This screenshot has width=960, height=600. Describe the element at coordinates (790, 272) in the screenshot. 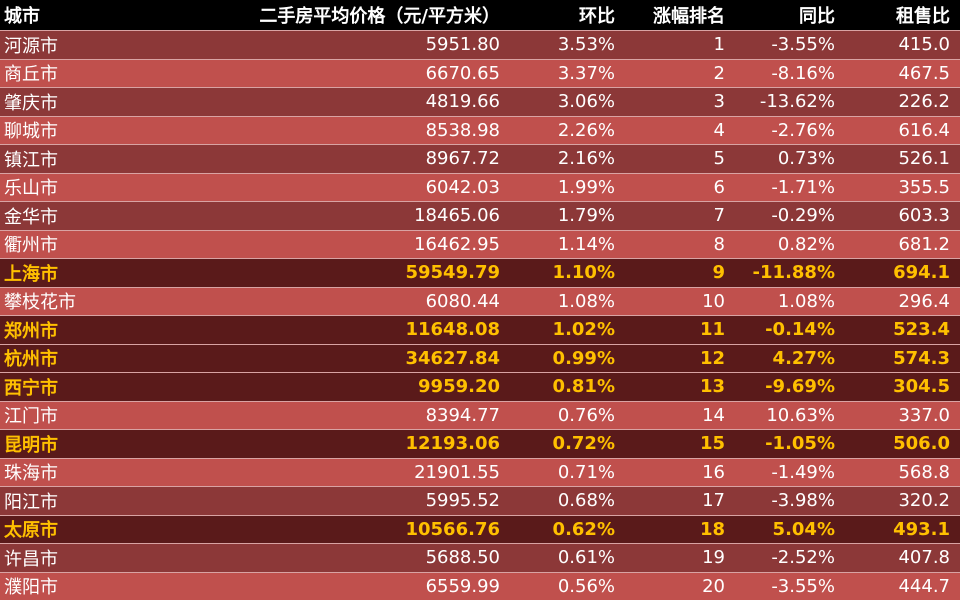

I see `table-cell: -11.88%` at that location.